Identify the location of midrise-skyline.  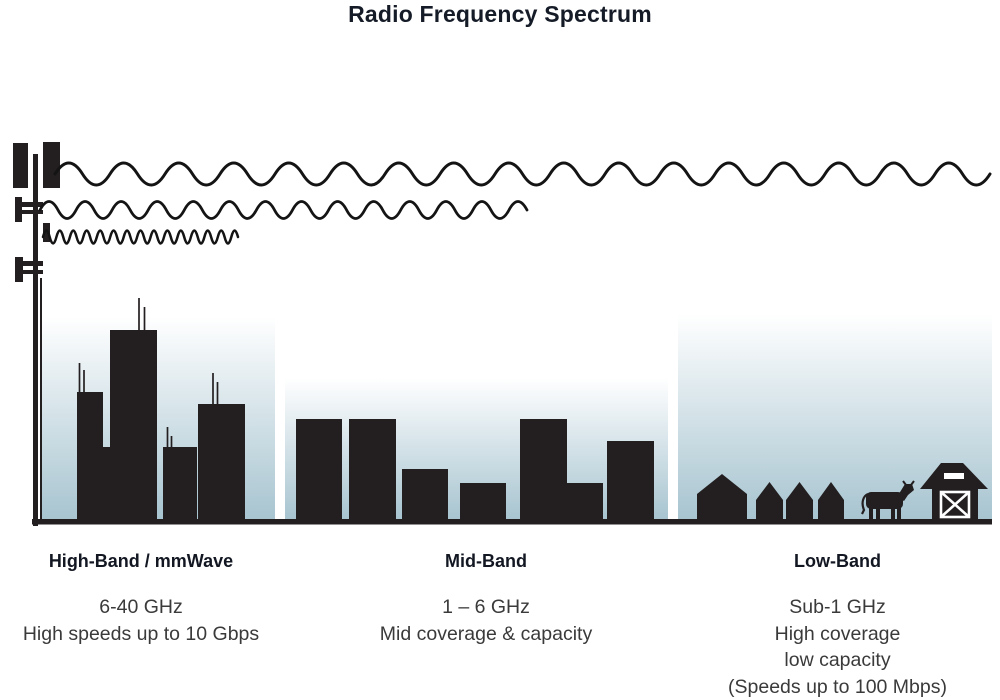
(475, 469).